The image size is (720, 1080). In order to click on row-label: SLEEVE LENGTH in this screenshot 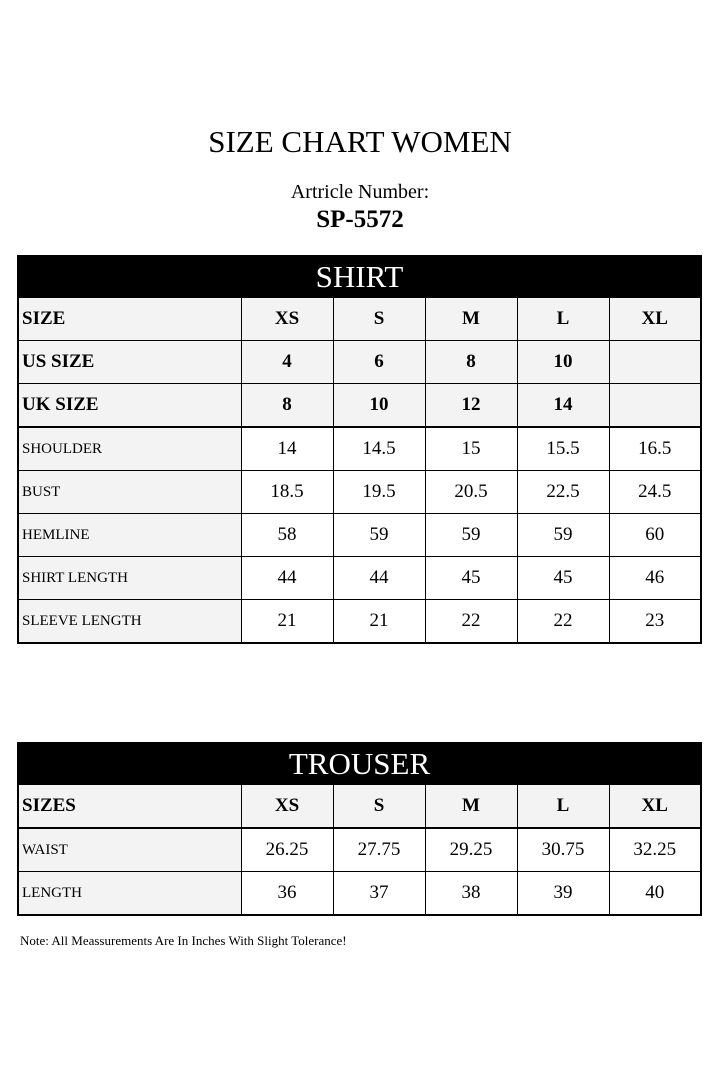, I will do `click(129, 621)`.